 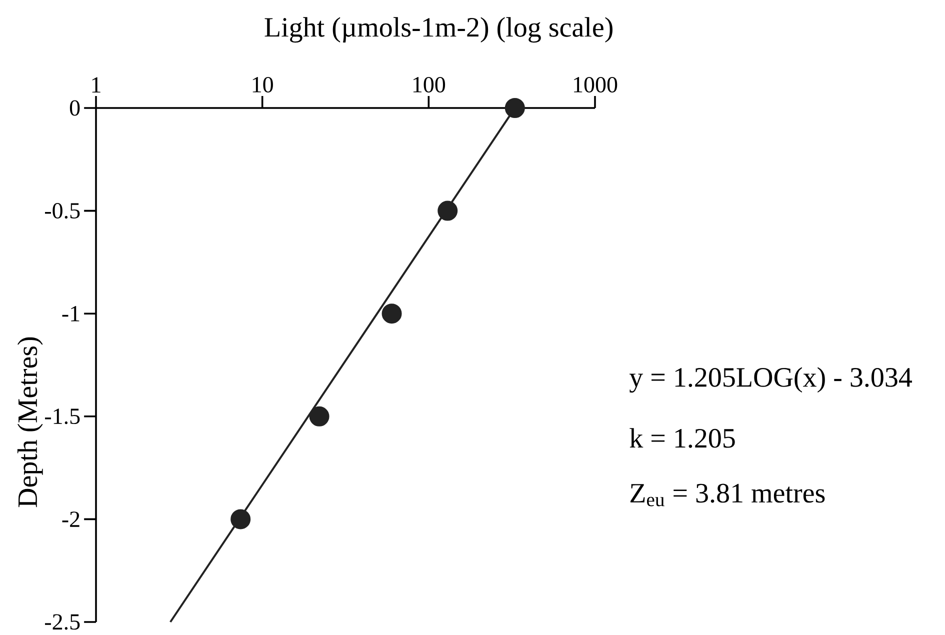 What do you see at coordinates (682, 438) in the screenshot?
I see `text: k = 1.205` at bounding box center [682, 438].